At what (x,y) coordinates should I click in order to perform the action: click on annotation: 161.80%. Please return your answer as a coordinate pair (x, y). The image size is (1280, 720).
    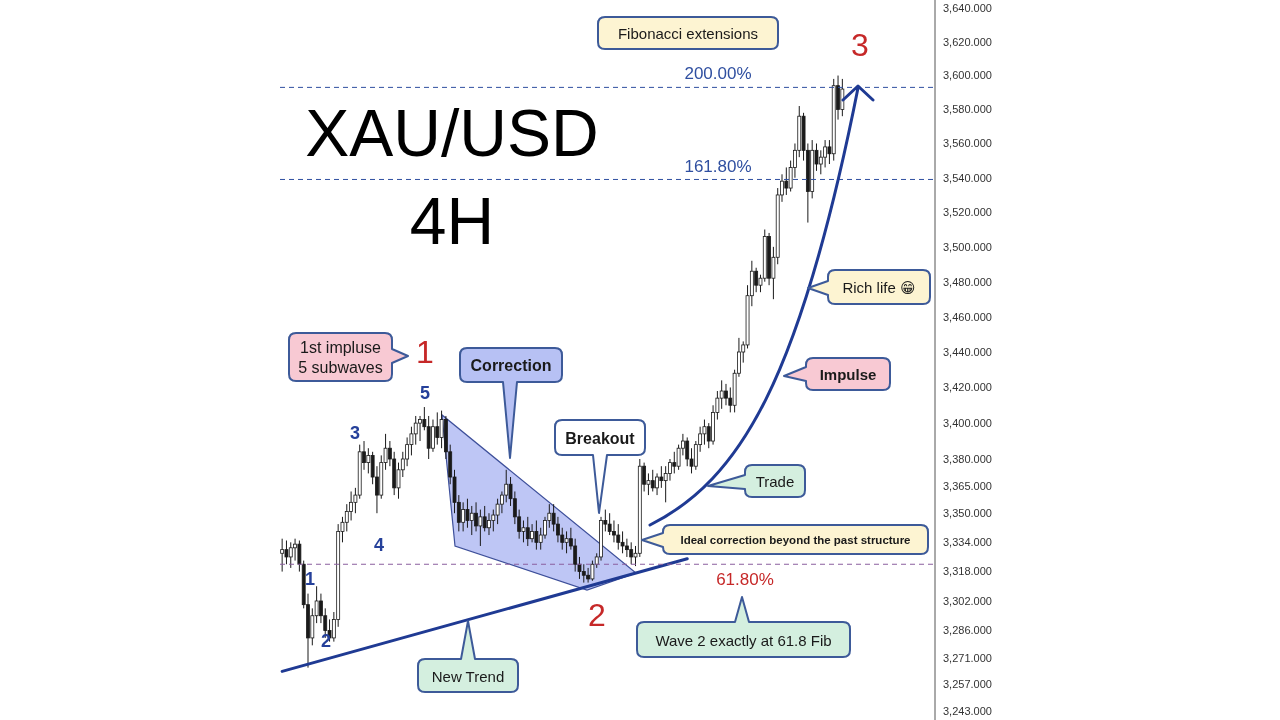
    Looking at the image, I should click on (718, 166).